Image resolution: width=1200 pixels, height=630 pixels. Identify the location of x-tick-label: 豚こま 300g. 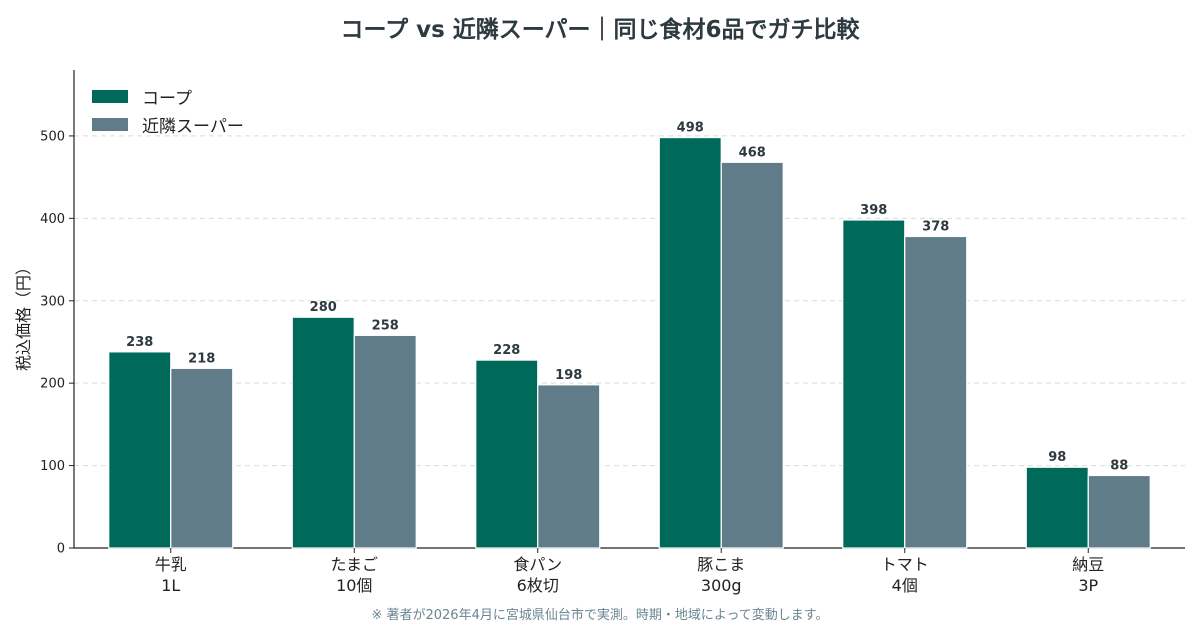
(721, 575).